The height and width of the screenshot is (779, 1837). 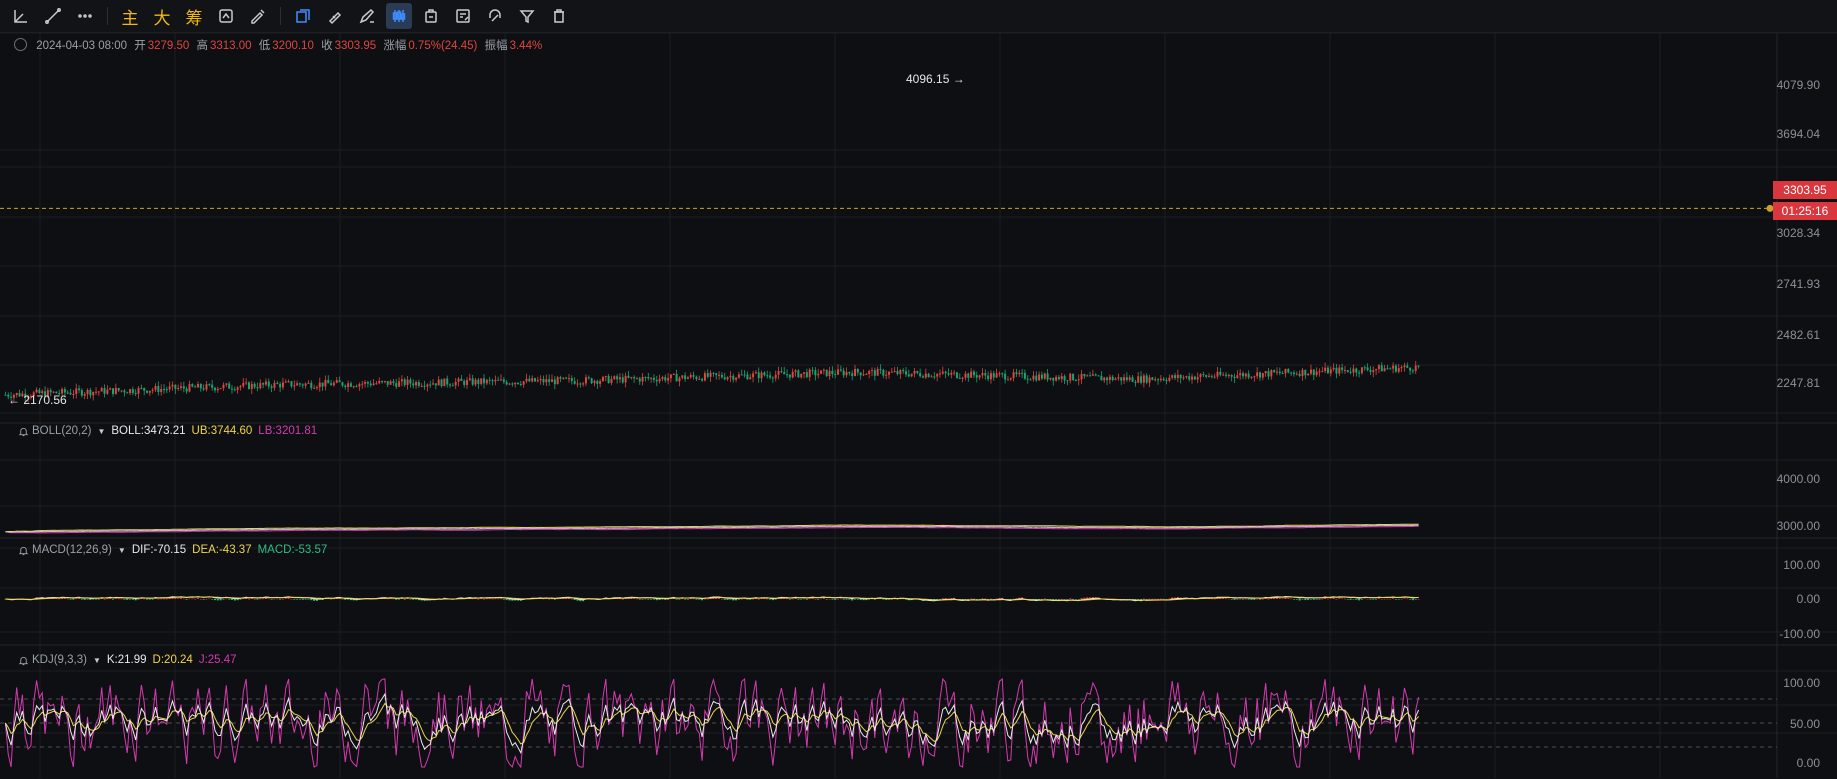 What do you see at coordinates (463, 16) in the screenshot?
I see `template-icon` at bounding box center [463, 16].